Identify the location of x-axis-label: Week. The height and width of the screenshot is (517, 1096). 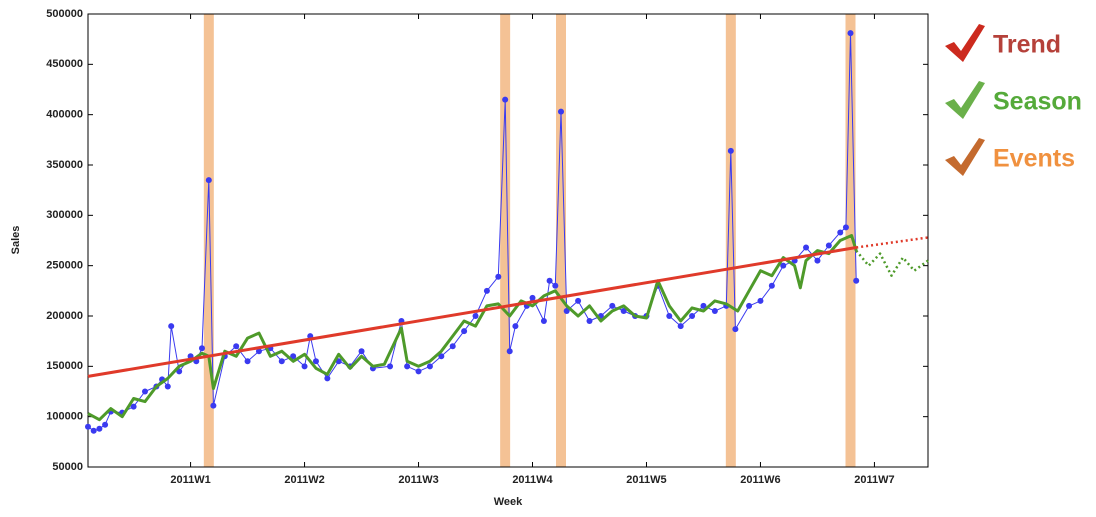
(508, 502).